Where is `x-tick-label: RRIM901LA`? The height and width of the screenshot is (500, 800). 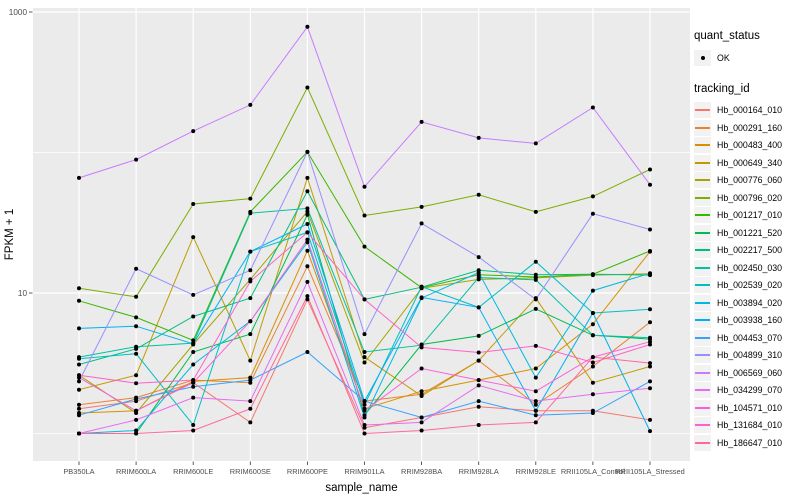
x-tick-label: RRIM901LA is located at coordinates (364, 471).